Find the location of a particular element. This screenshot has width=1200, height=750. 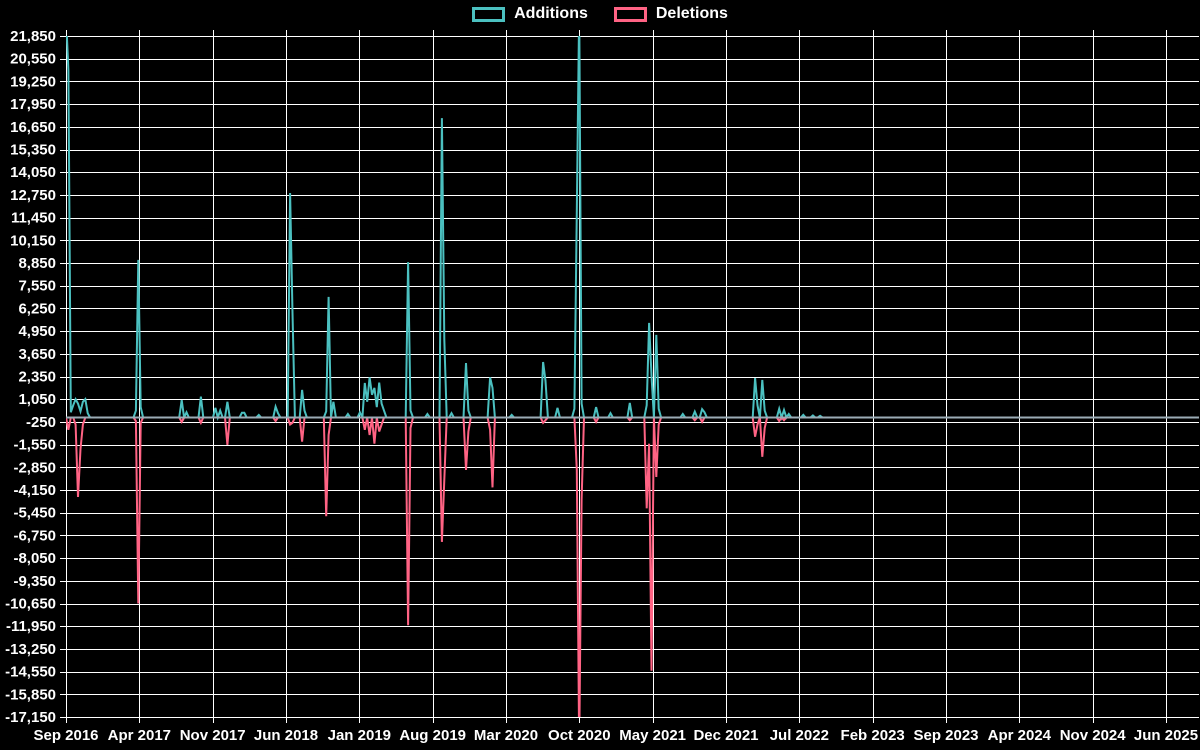

x-tick-label: Nov 2017 is located at coordinates (213, 735).